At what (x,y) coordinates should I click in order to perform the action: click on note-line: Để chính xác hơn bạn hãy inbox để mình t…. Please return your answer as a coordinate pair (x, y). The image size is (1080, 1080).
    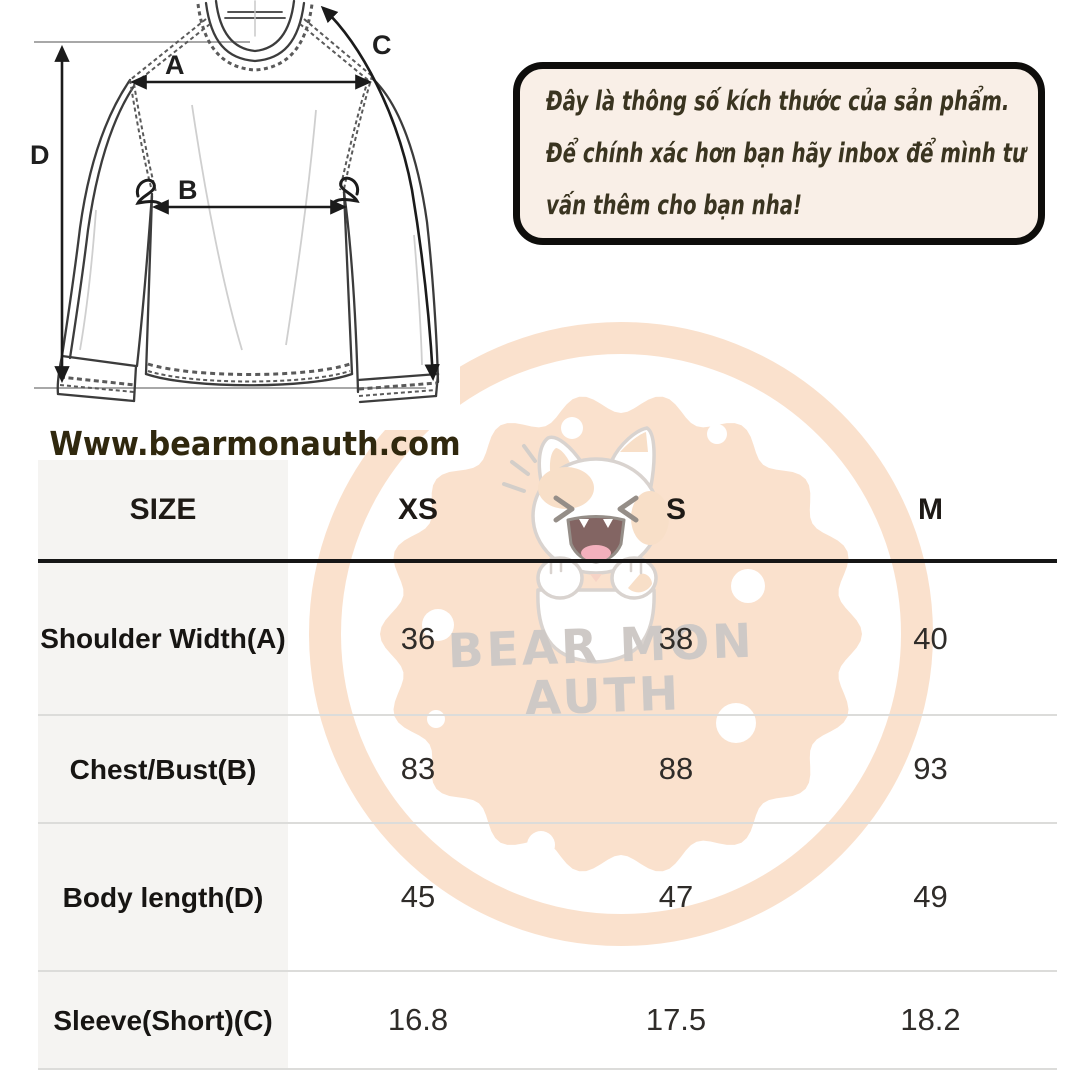
    Looking at the image, I should click on (786, 153).